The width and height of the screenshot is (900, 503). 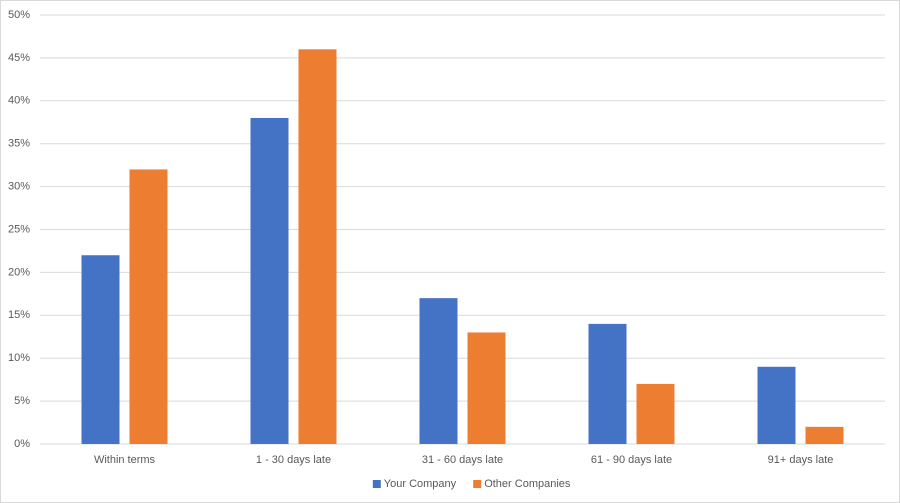 I want to click on x-tick-label: Within terms, so click(x=125, y=460).